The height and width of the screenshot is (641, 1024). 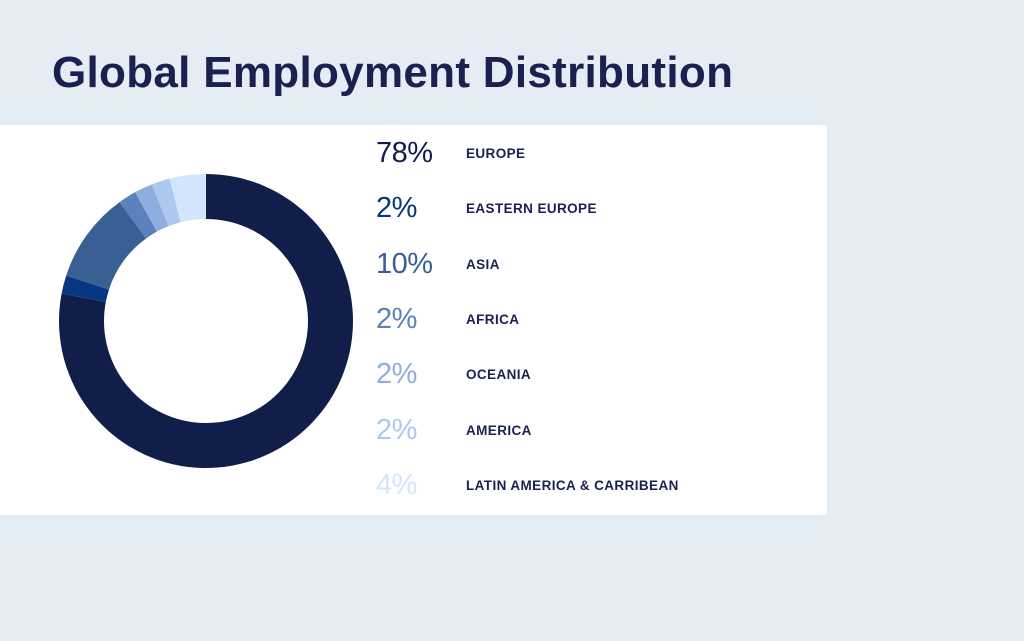 What do you see at coordinates (404, 263) in the screenshot?
I see `legend-value-asia: 10%` at bounding box center [404, 263].